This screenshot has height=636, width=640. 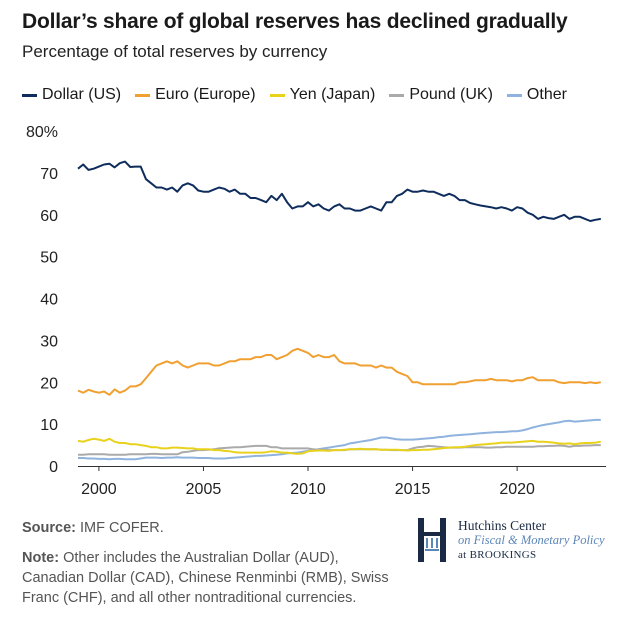 I want to click on y-tick-label: 20, so click(x=49, y=383).